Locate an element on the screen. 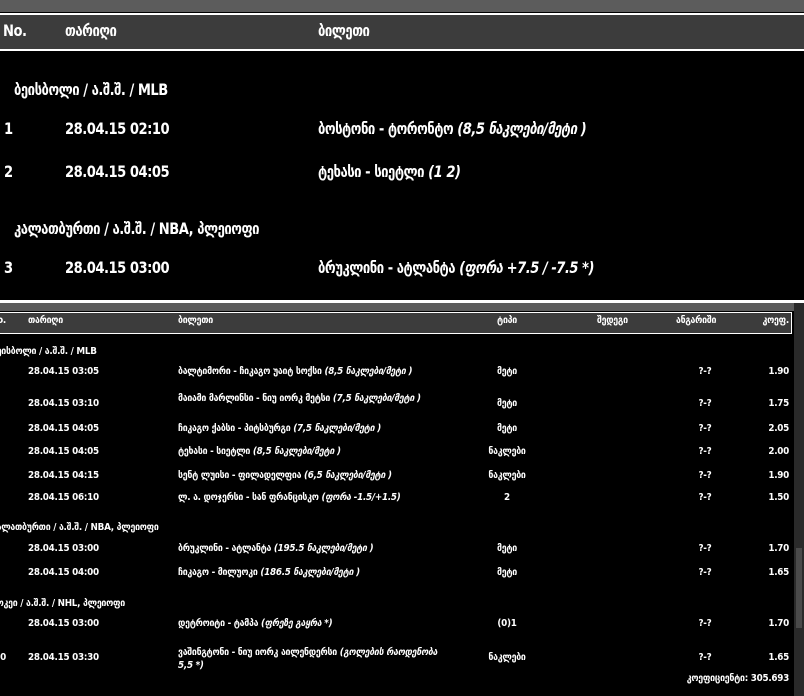 This screenshot has width=804, height=696. row-number: 1 is located at coordinates (8, 128).